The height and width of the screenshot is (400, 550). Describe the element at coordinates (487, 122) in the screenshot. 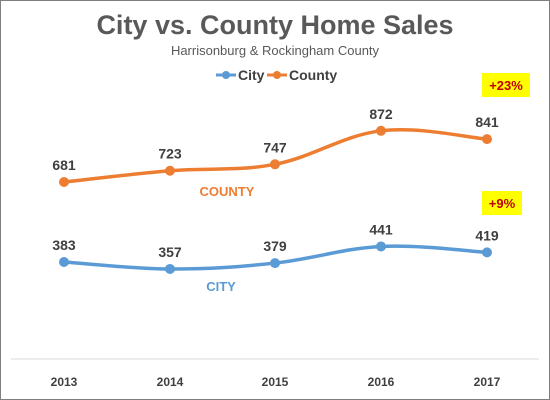

I see `county-data-label: 841` at that location.